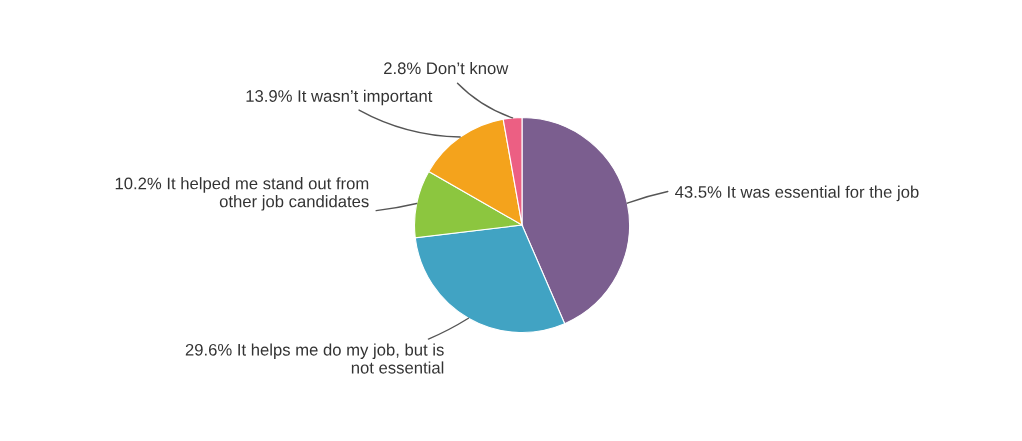  Describe the element at coordinates (314, 358) in the screenshot. I see `slice-label: 29.6% It helps me do my job, but is not essential` at that location.